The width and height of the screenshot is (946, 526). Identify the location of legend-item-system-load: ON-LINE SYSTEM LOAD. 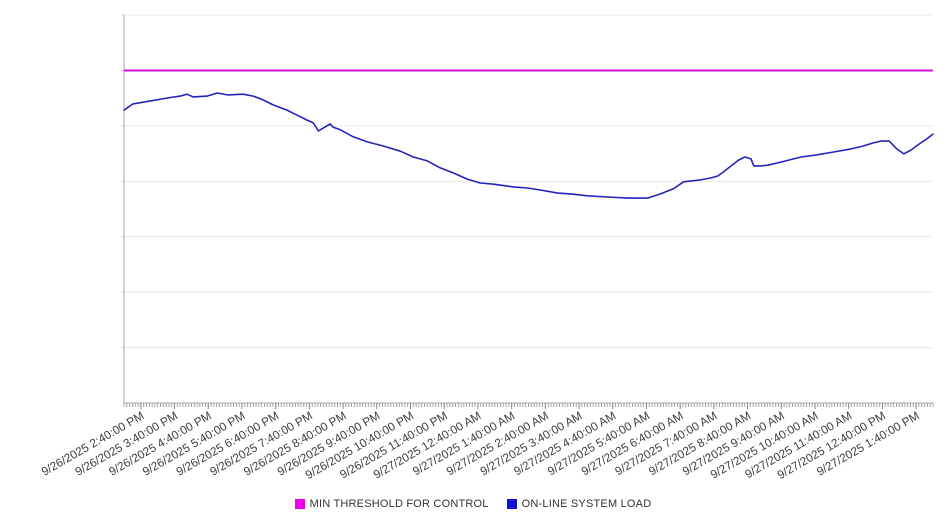
(579, 504).